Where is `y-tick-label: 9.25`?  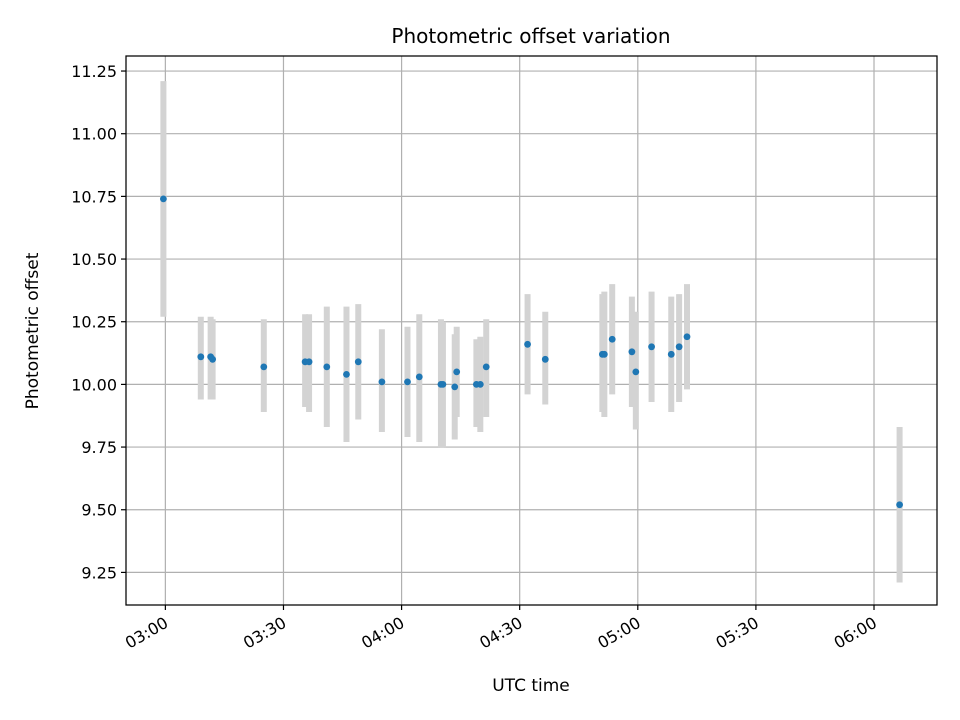
y-tick-label: 9.25 is located at coordinates (99, 572).